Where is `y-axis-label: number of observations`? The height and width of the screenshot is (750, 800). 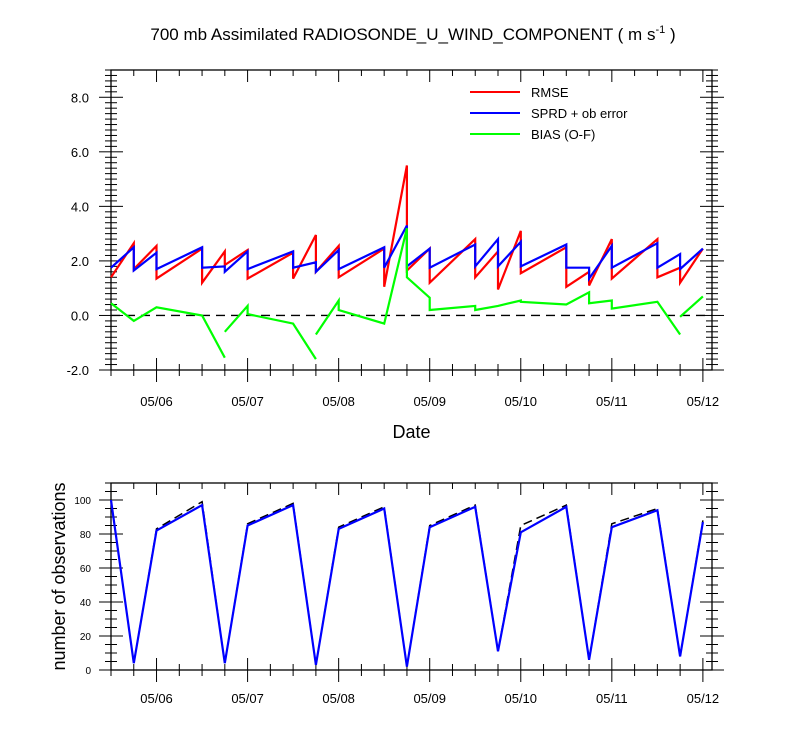
y-axis-label: number of observations is located at coordinates (59, 576).